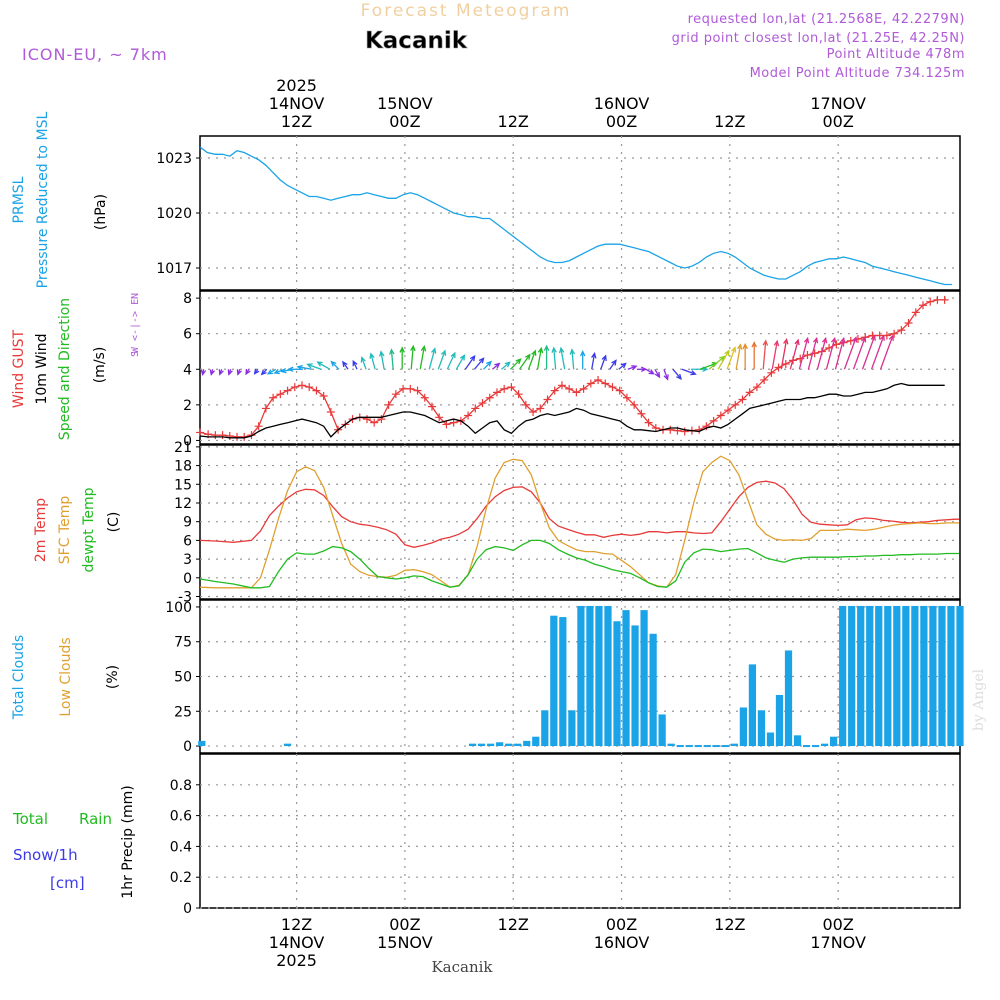  What do you see at coordinates (405, 103) in the screenshot?
I see `top-time-label: 15NOV` at bounding box center [405, 103].